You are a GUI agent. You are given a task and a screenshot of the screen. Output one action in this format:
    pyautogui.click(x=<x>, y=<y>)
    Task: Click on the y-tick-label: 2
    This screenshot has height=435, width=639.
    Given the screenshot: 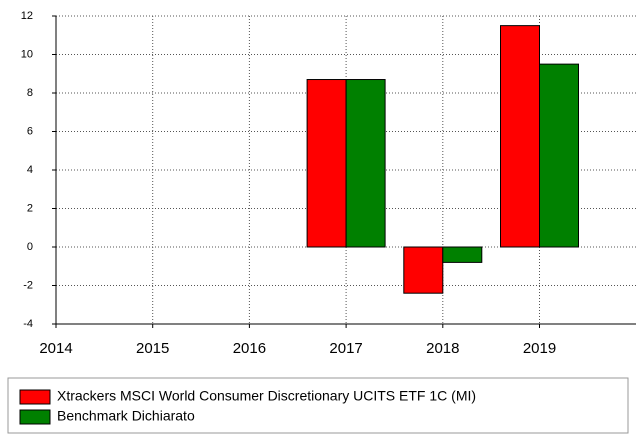 What is the action you would take?
    pyautogui.click(x=30, y=208)
    